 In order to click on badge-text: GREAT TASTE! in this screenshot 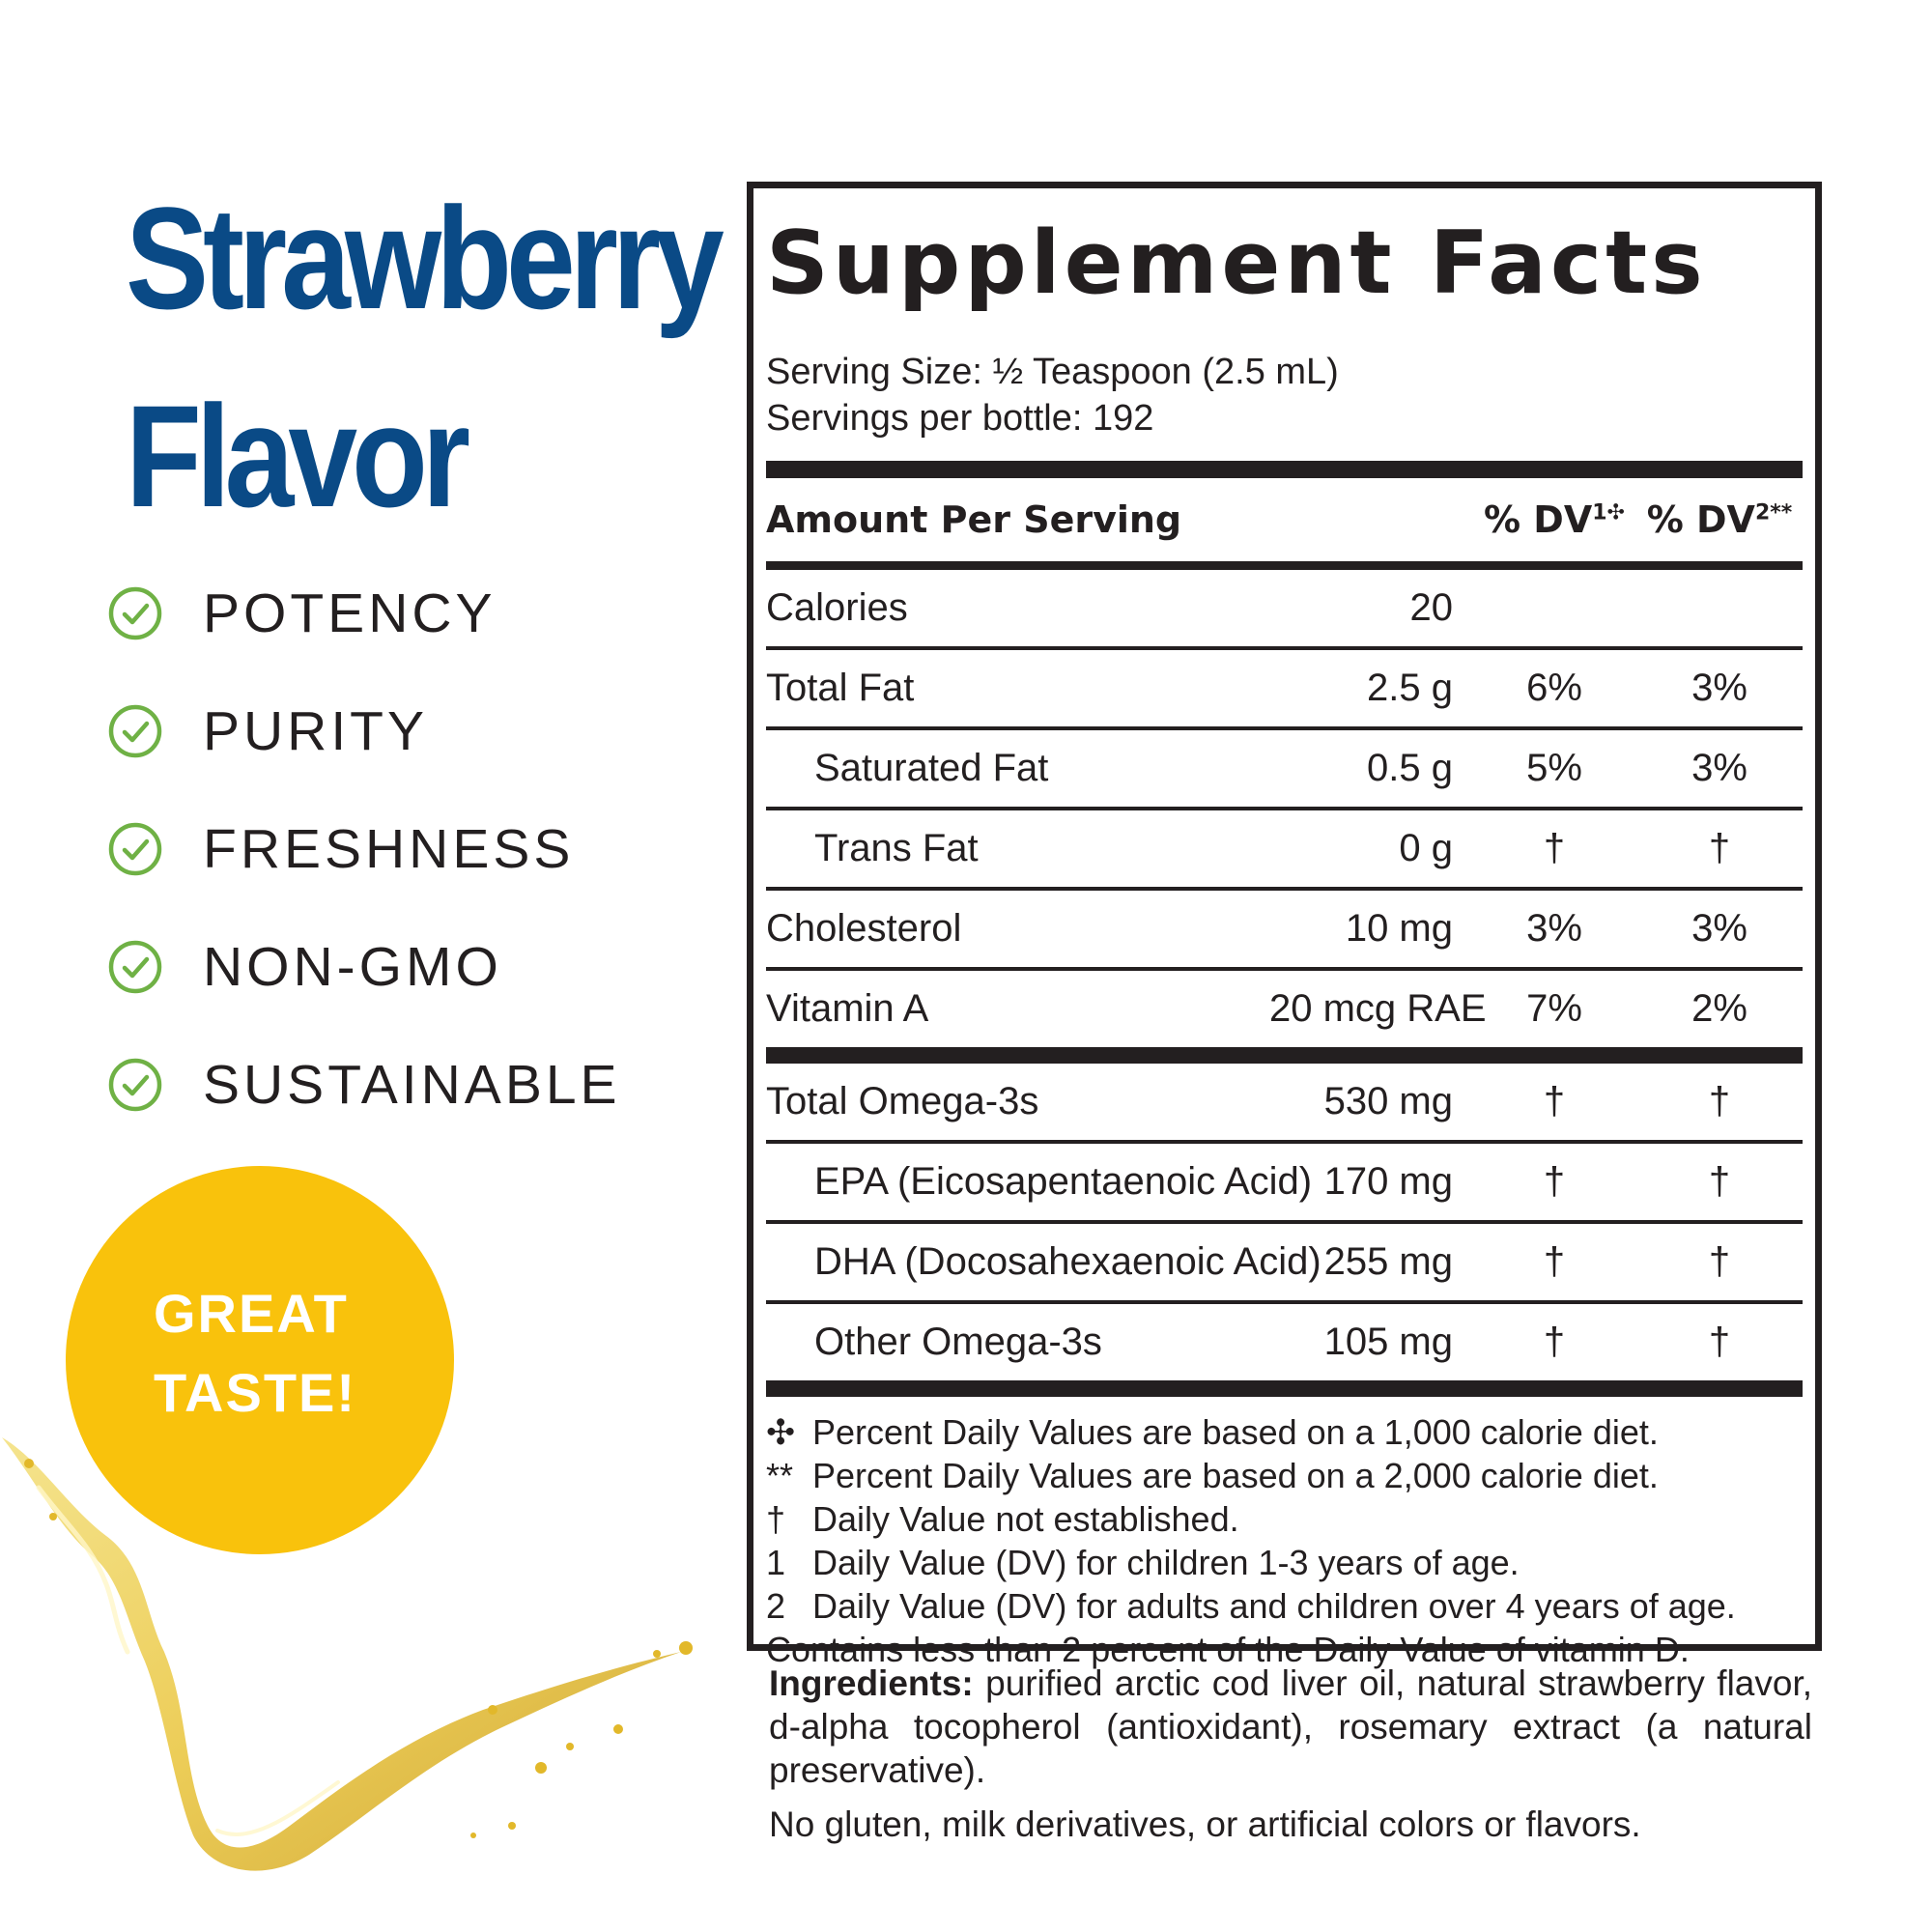, I will do `click(265, 1353)`.